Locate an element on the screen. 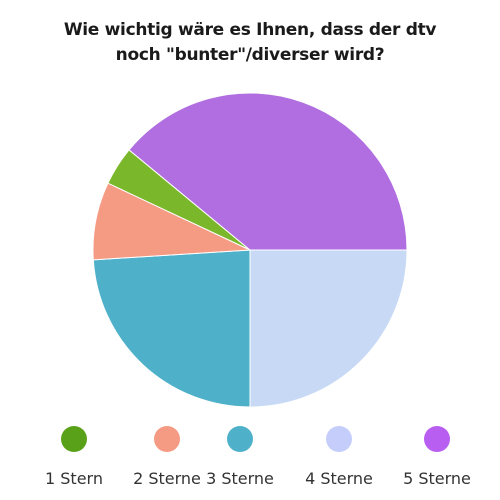  legend-label-5-sterne: 5 Sterne is located at coordinates (437, 478).